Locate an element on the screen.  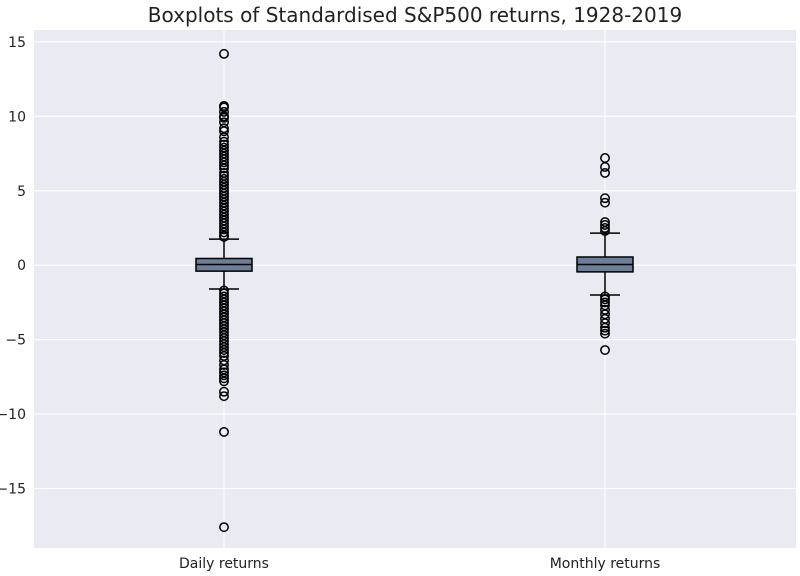
x-axis-ticks: Daily returns Monthly returns is located at coordinates (419, 564).